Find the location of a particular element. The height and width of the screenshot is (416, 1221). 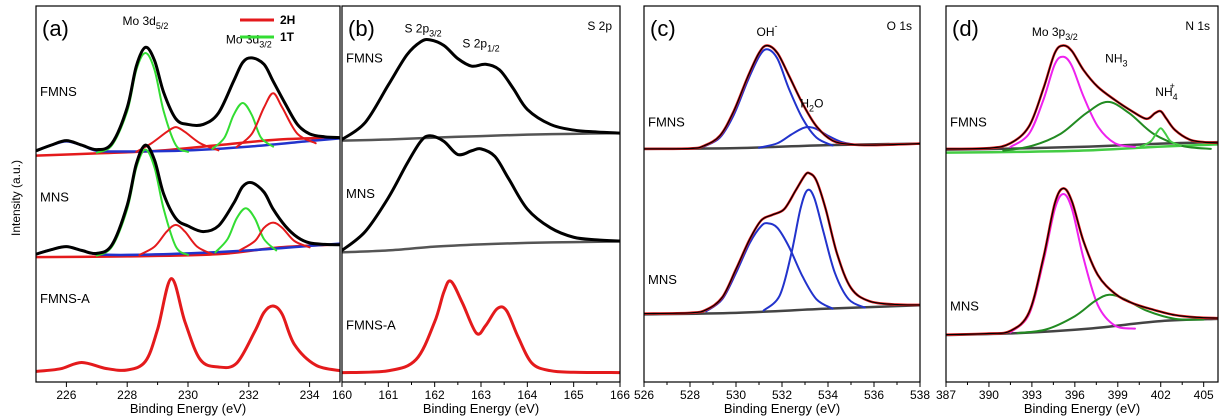

x-tick-label: 166 is located at coordinates (620, 395).